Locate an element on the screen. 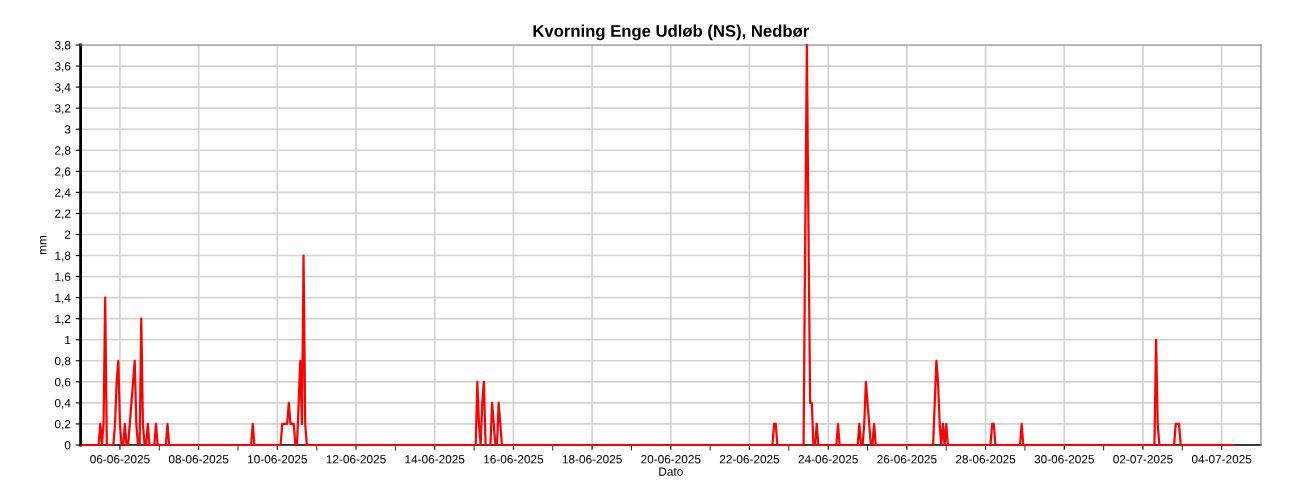  y-tick-label: 0,4 is located at coordinates (62, 403).